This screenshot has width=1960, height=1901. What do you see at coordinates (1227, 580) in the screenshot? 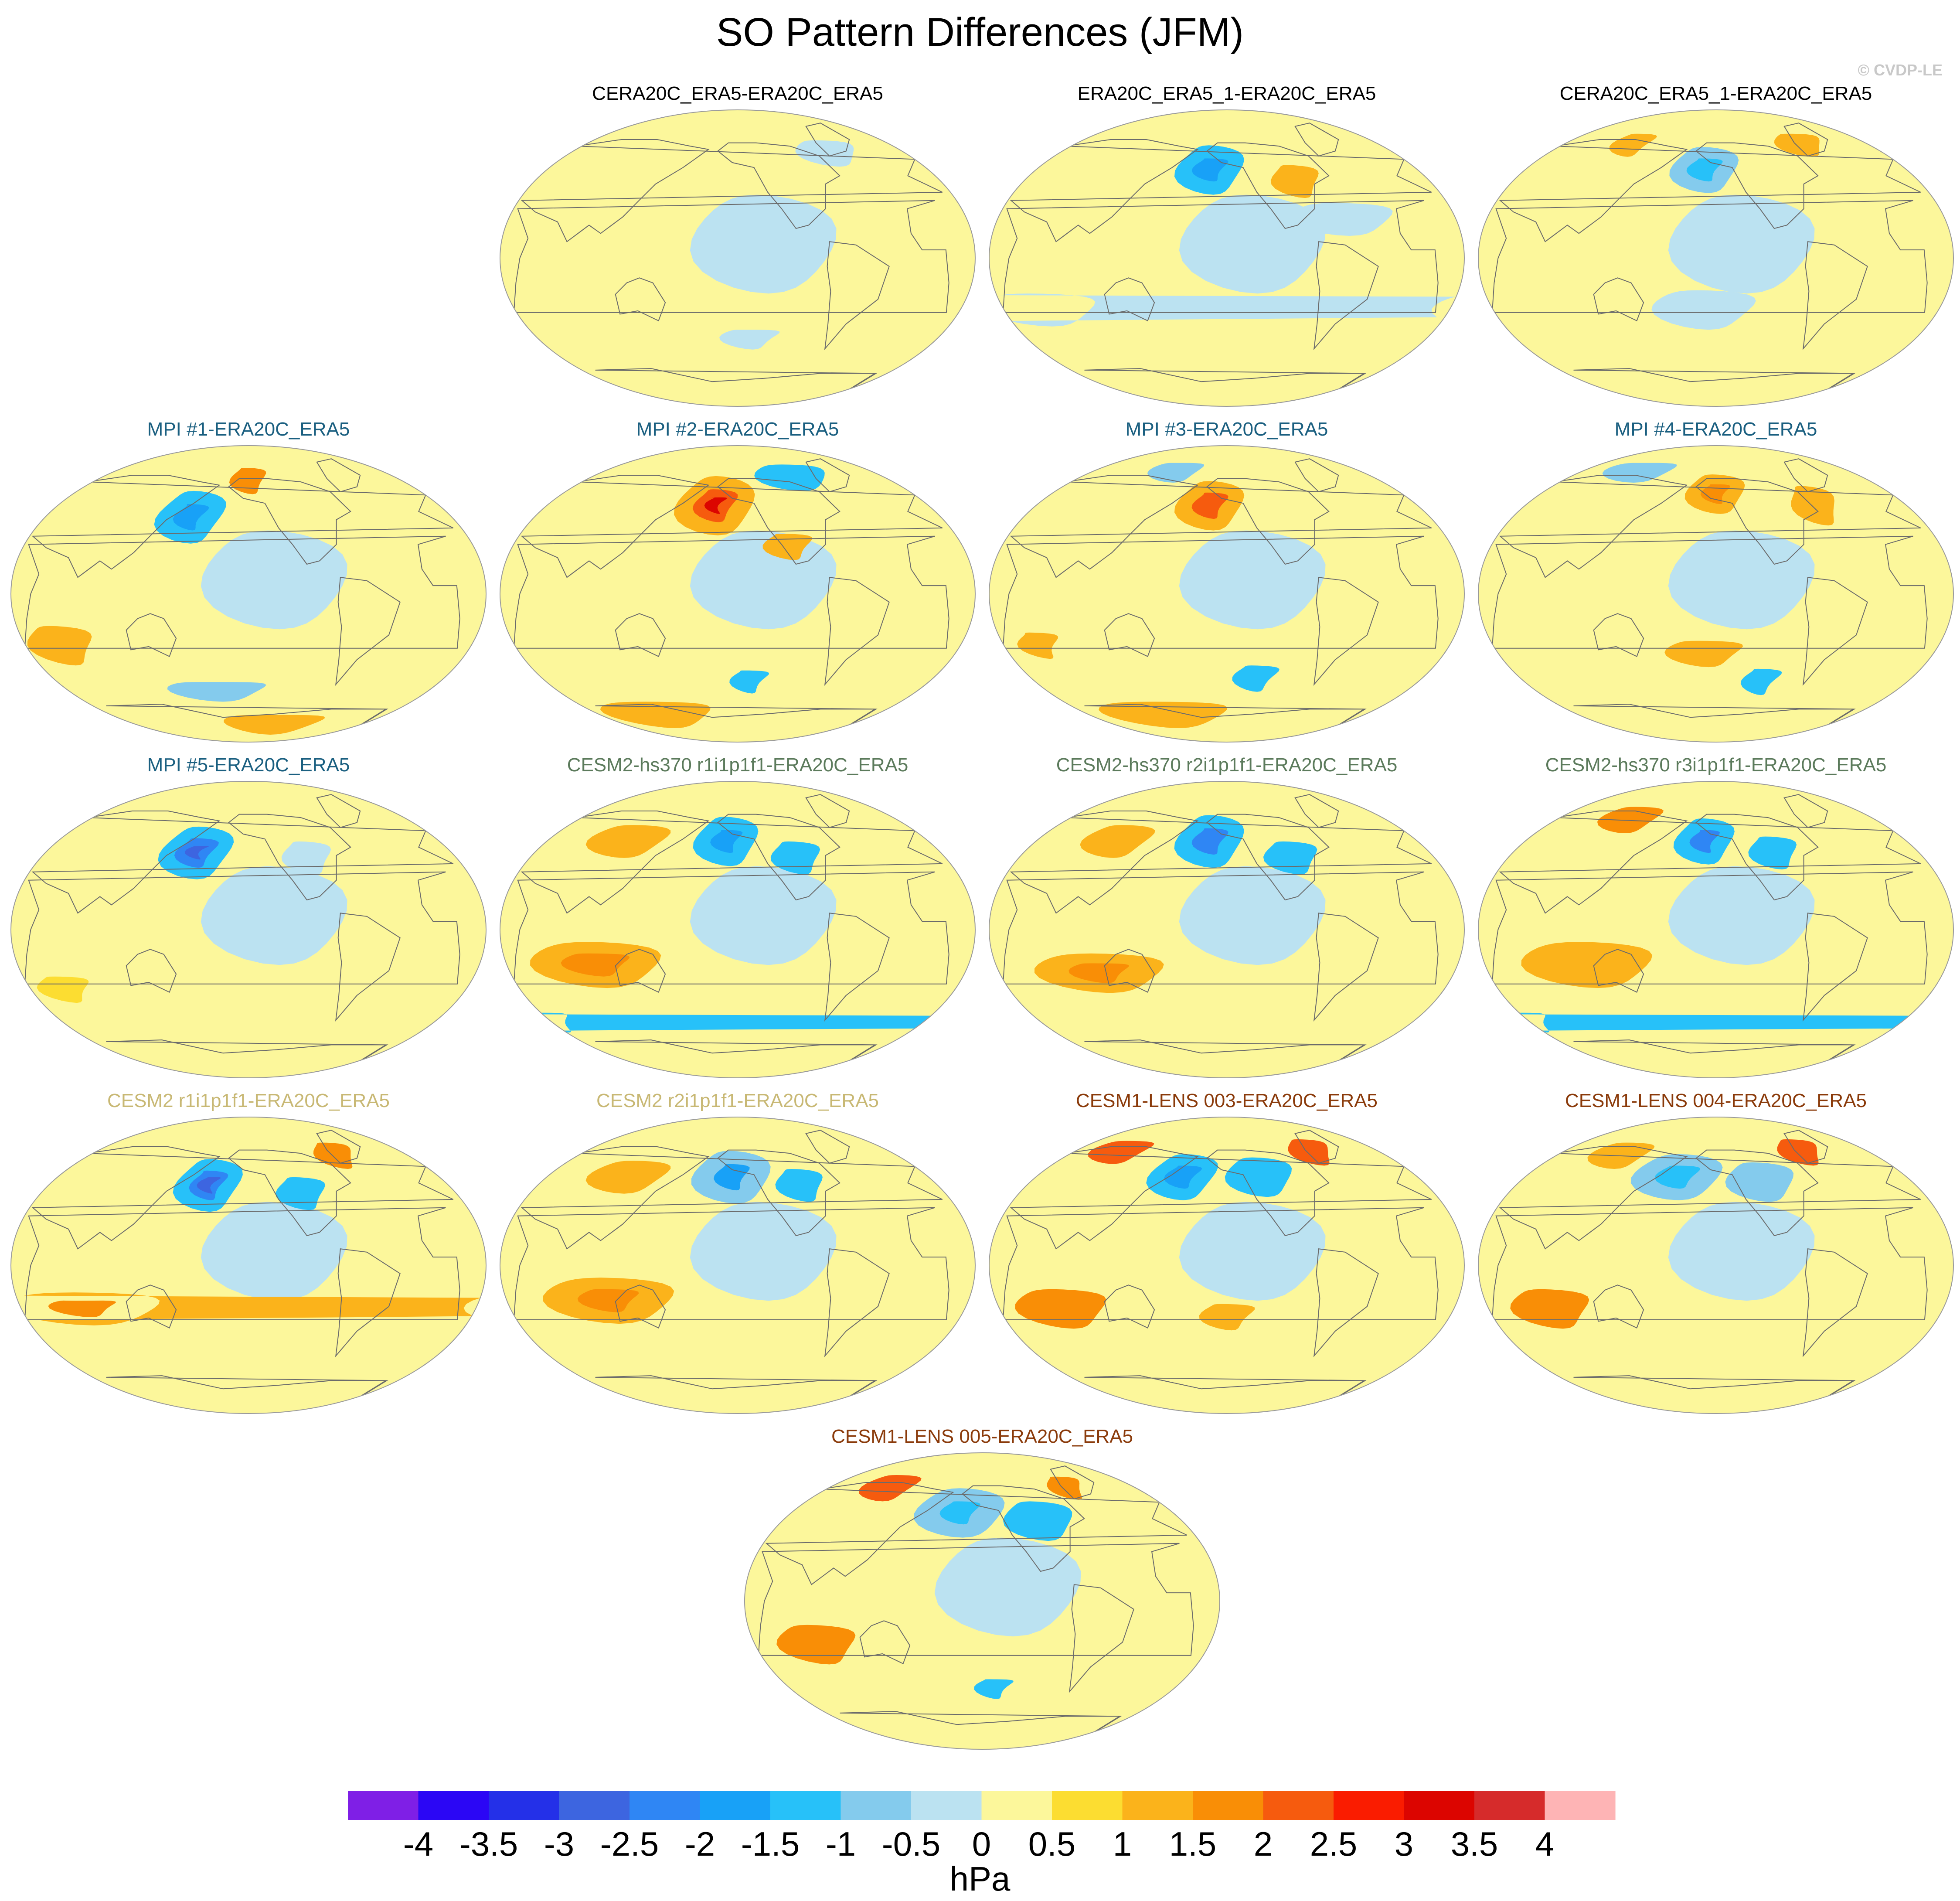
I see `map-panel: MPI #3-ERA20C_ERA5` at bounding box center [1227, 580].